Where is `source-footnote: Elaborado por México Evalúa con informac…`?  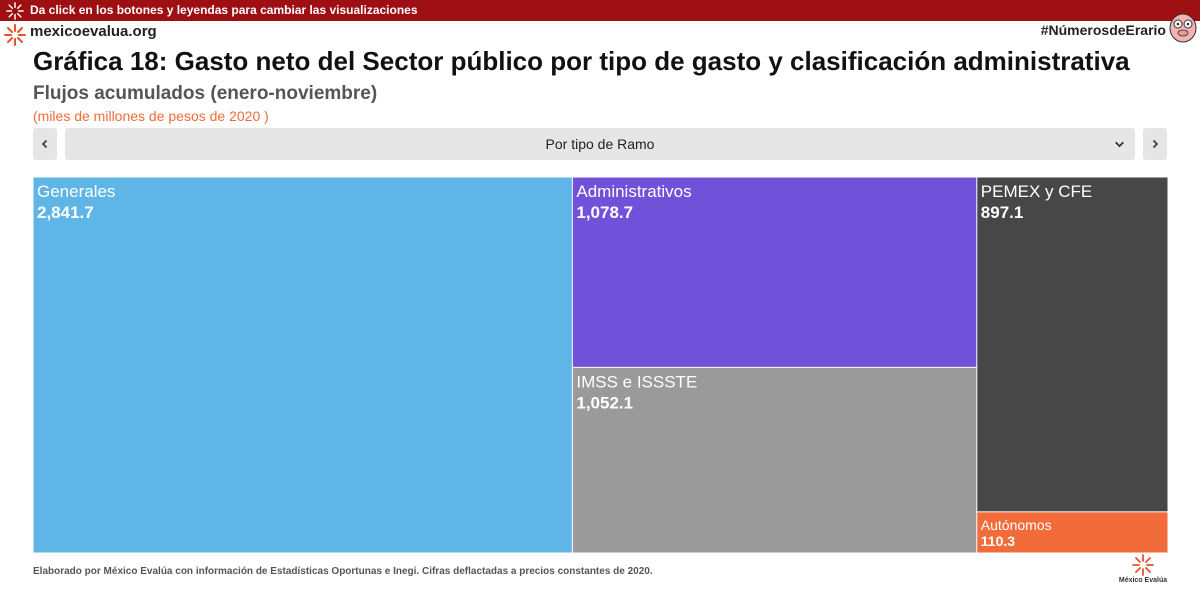
source-footnote: Elaborado por México Evalúa con informac… is located at coordinates (343, 571).